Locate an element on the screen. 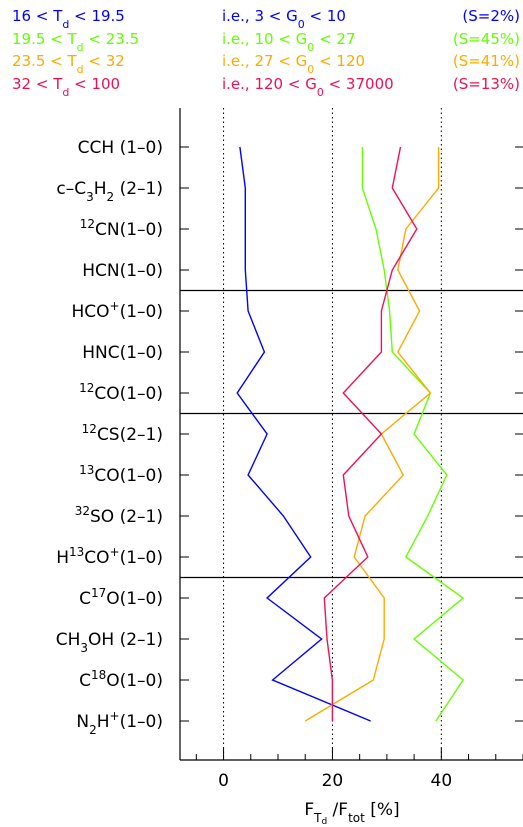  category-label-12cn: 12CN(1–0) is located at coordinates (121, 228).